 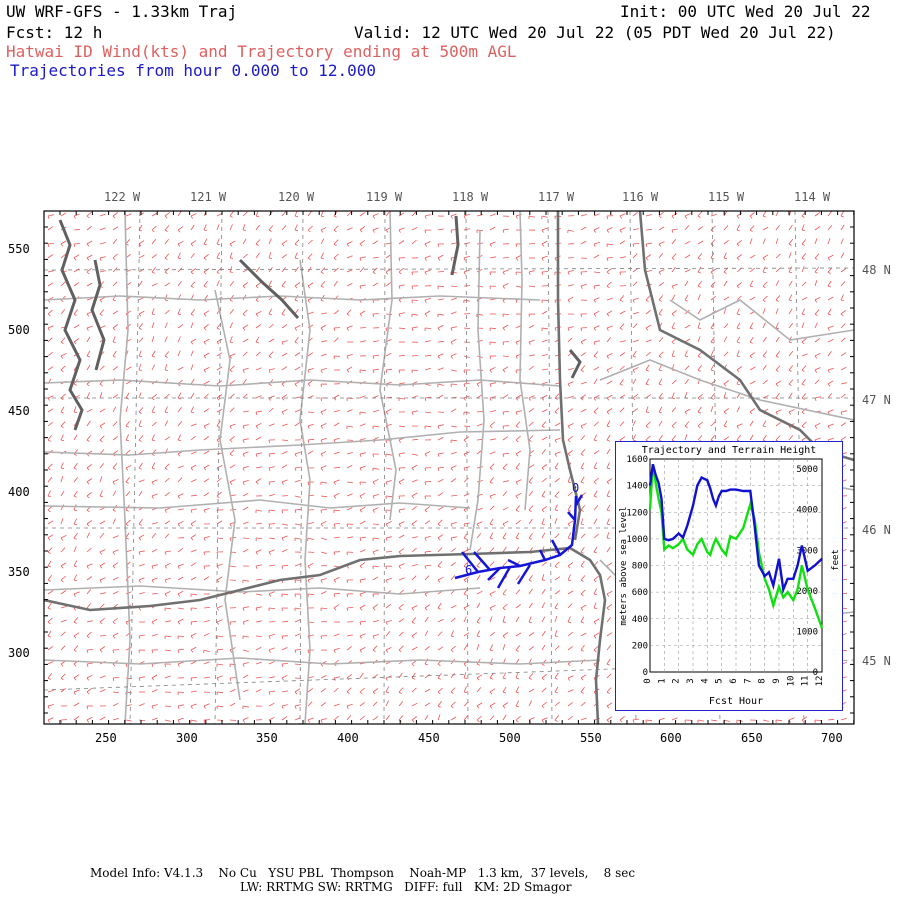 What do you see at coordinates (807, 592) in the screenshot?
I see `inset-right-tick: 2000` at bounding box center [807, 592].